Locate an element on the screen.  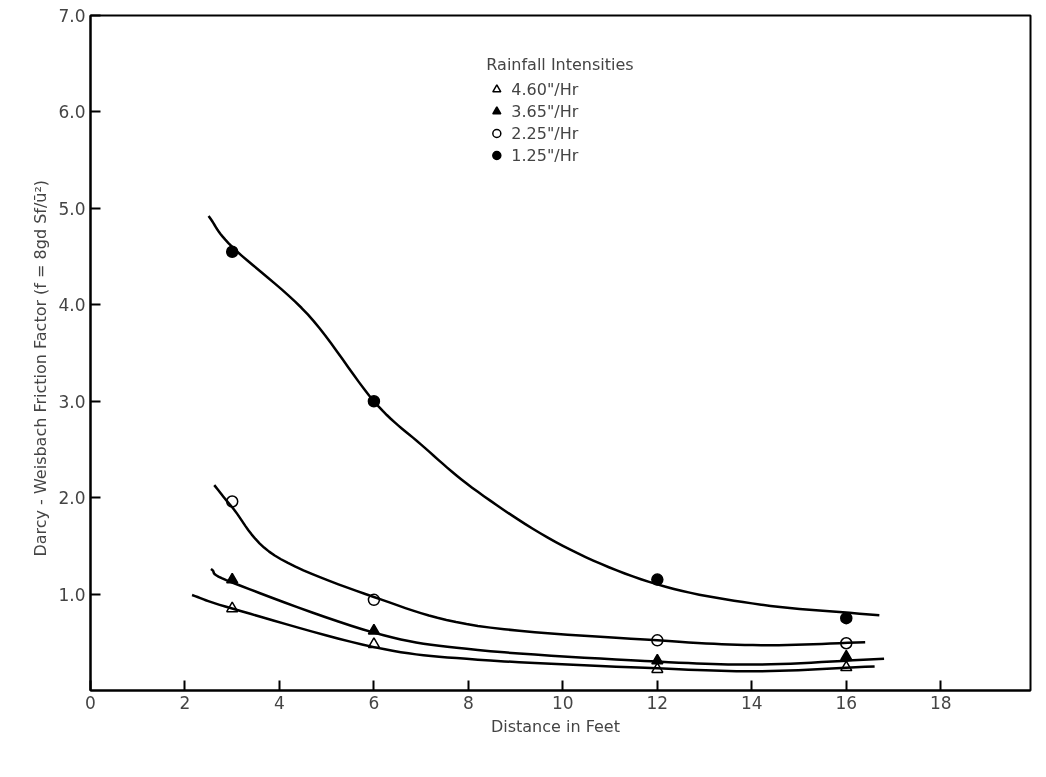
y-tick-label: 1.0 is located at coordinates (72, 594).